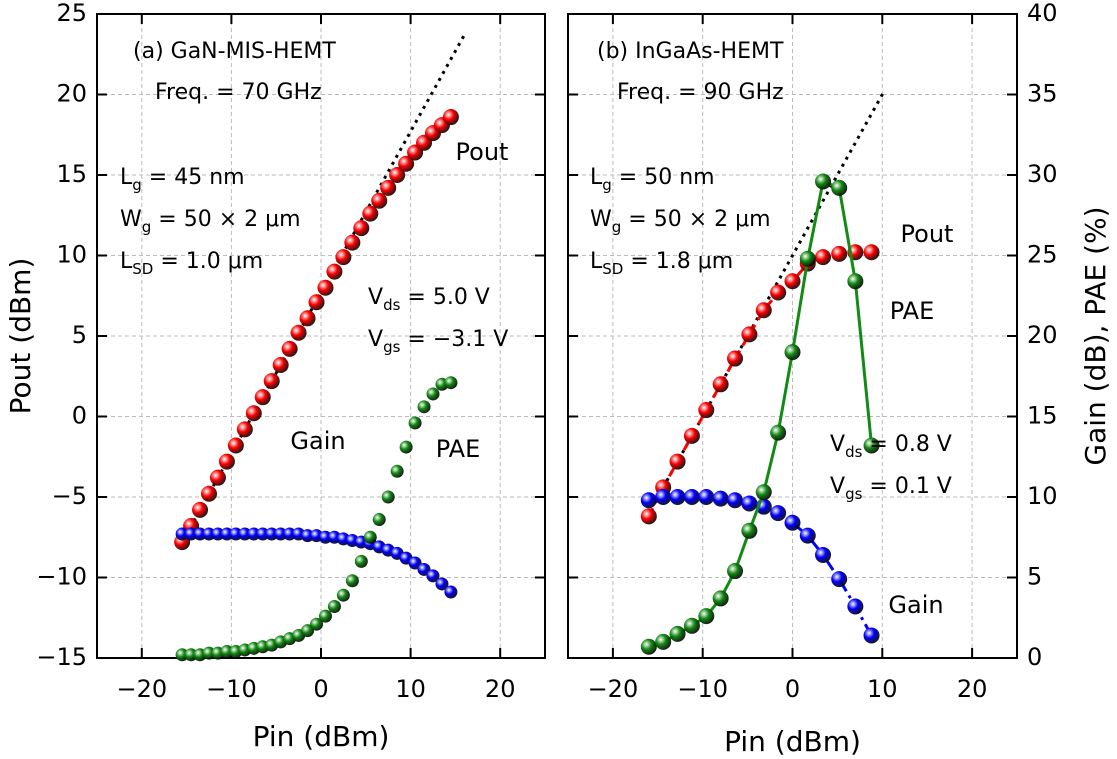 This screenshot has width=1117, height=759. I want to click on y2-tick-label: 40, so click(1042, 13).